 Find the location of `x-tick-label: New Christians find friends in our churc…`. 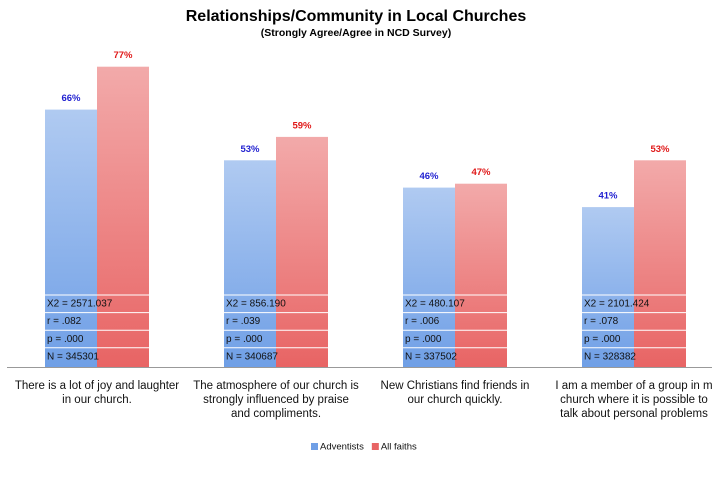

x-tick-label: New Christians find friends in our churc… is located at coordinates (455, 393).